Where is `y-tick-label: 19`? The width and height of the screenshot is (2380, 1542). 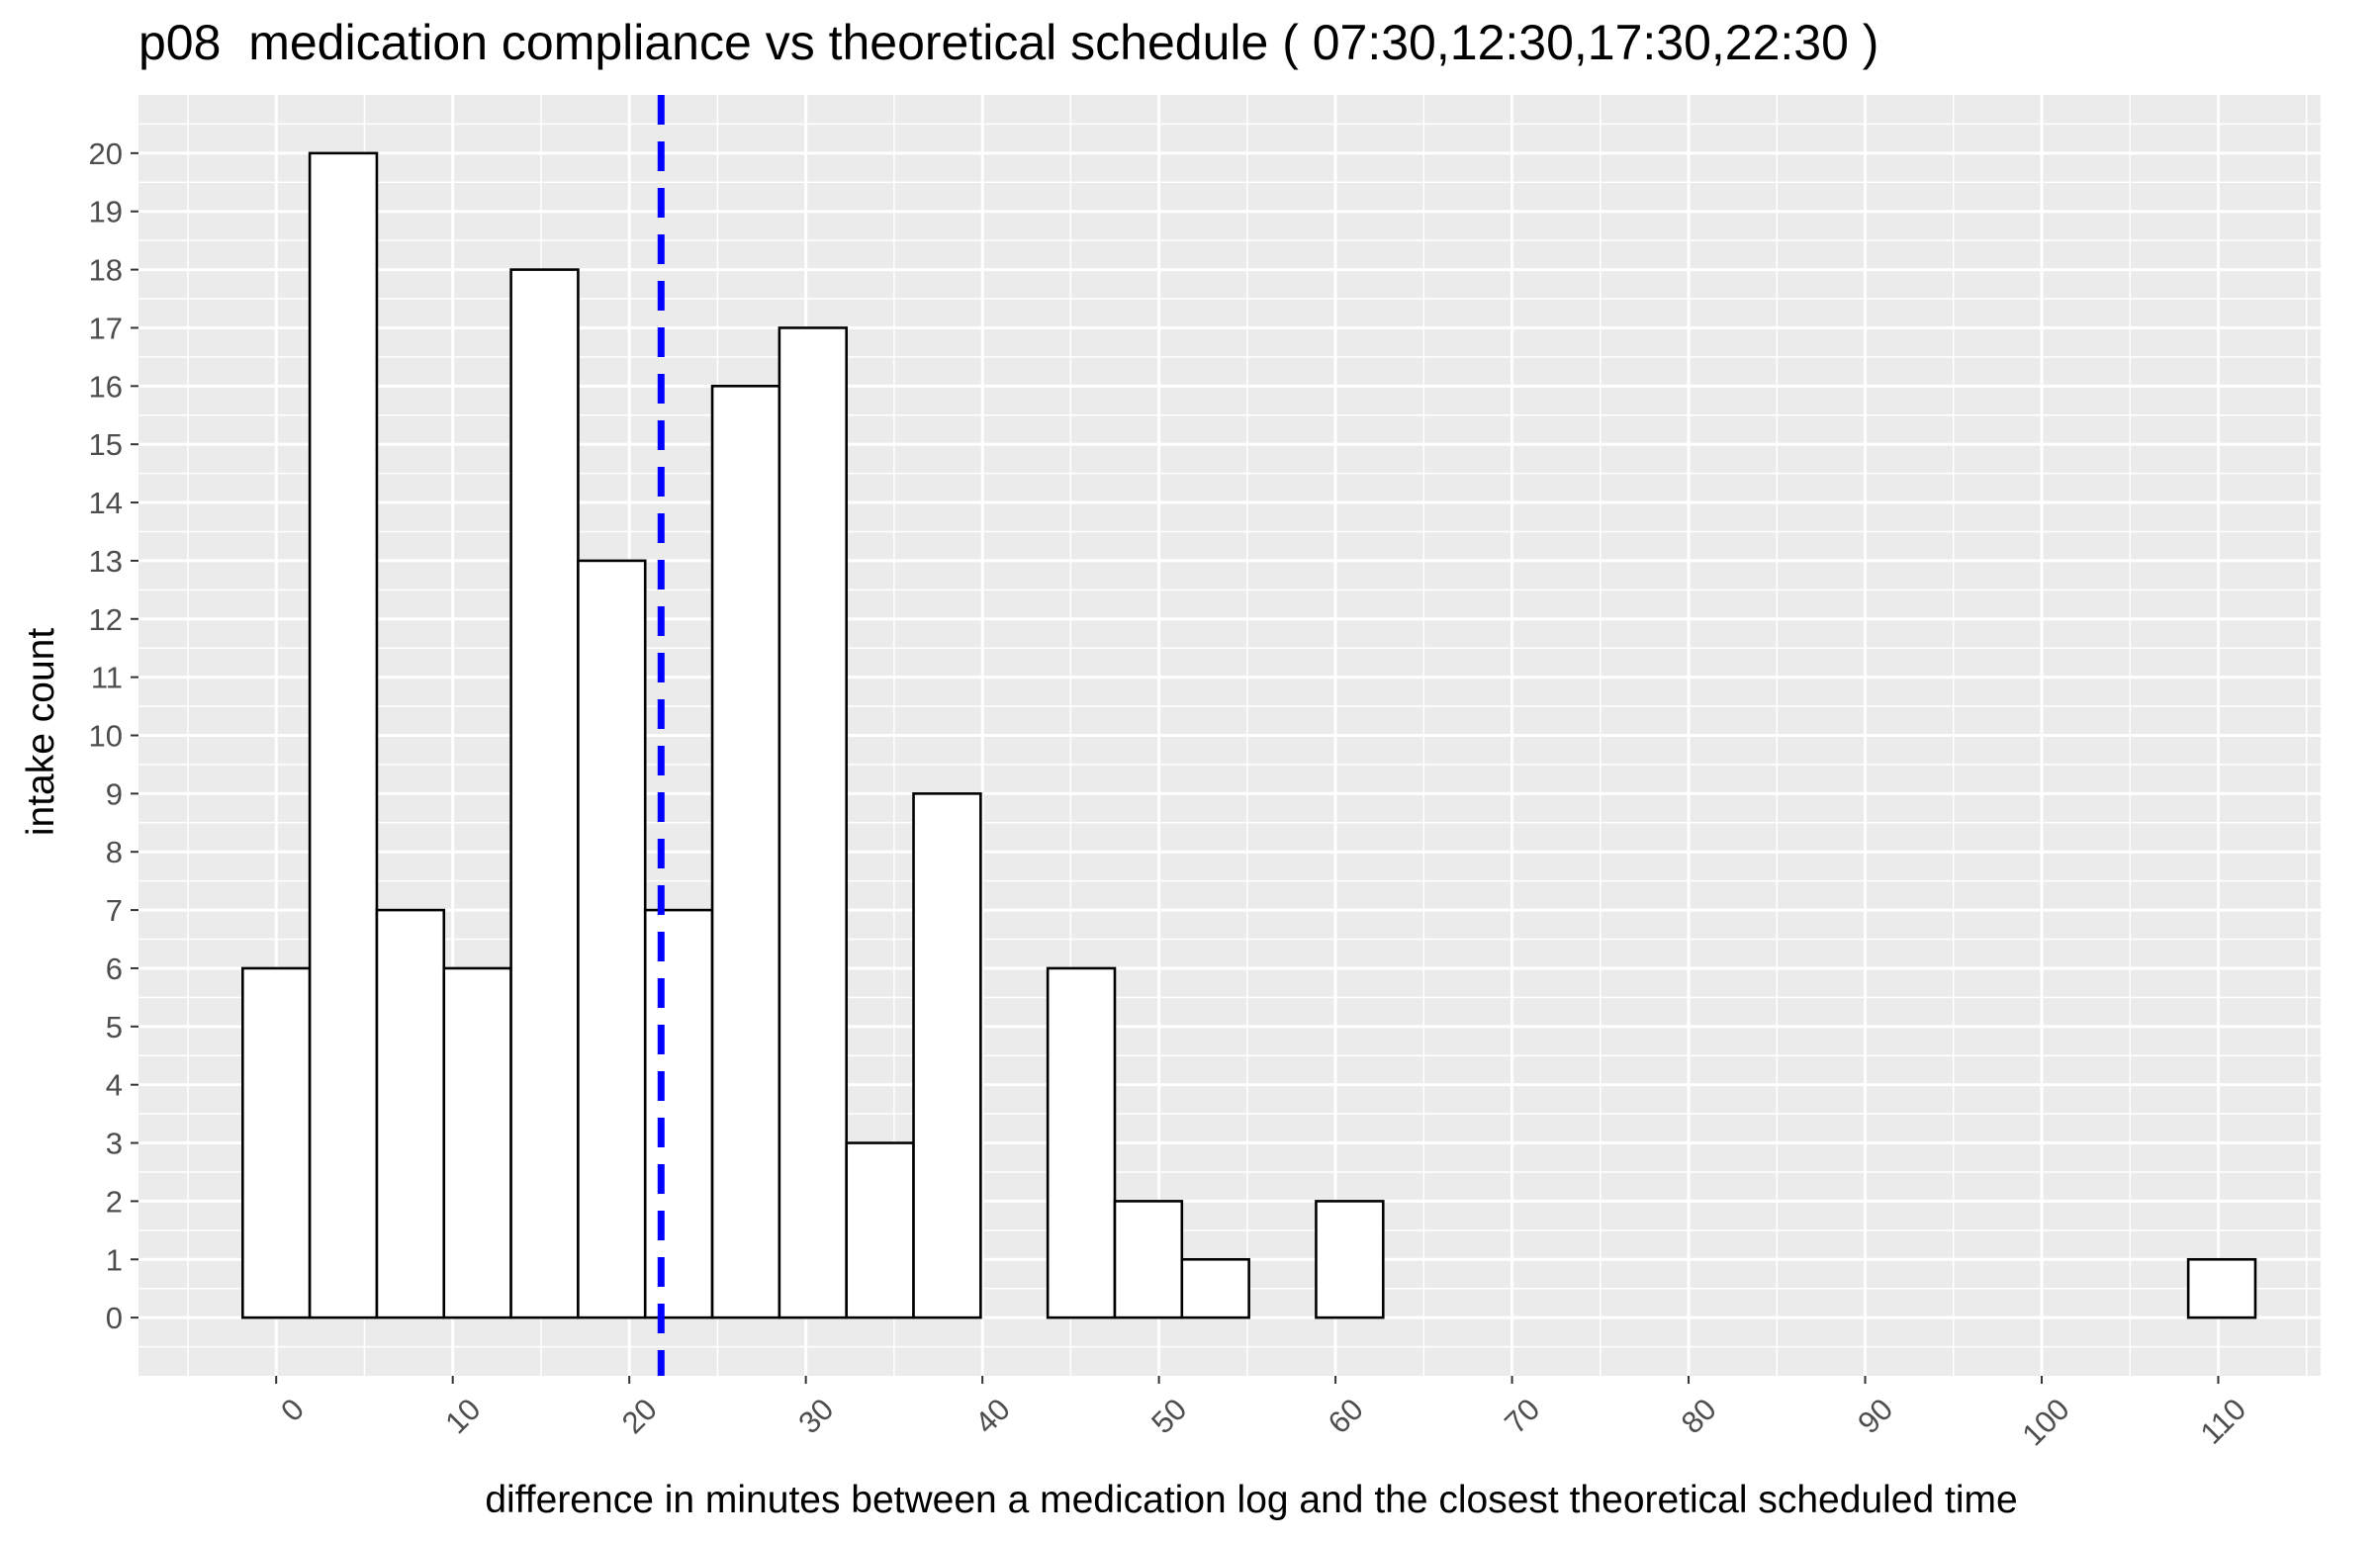 y-tick-label: 19 is located at coordinates (106, 212).